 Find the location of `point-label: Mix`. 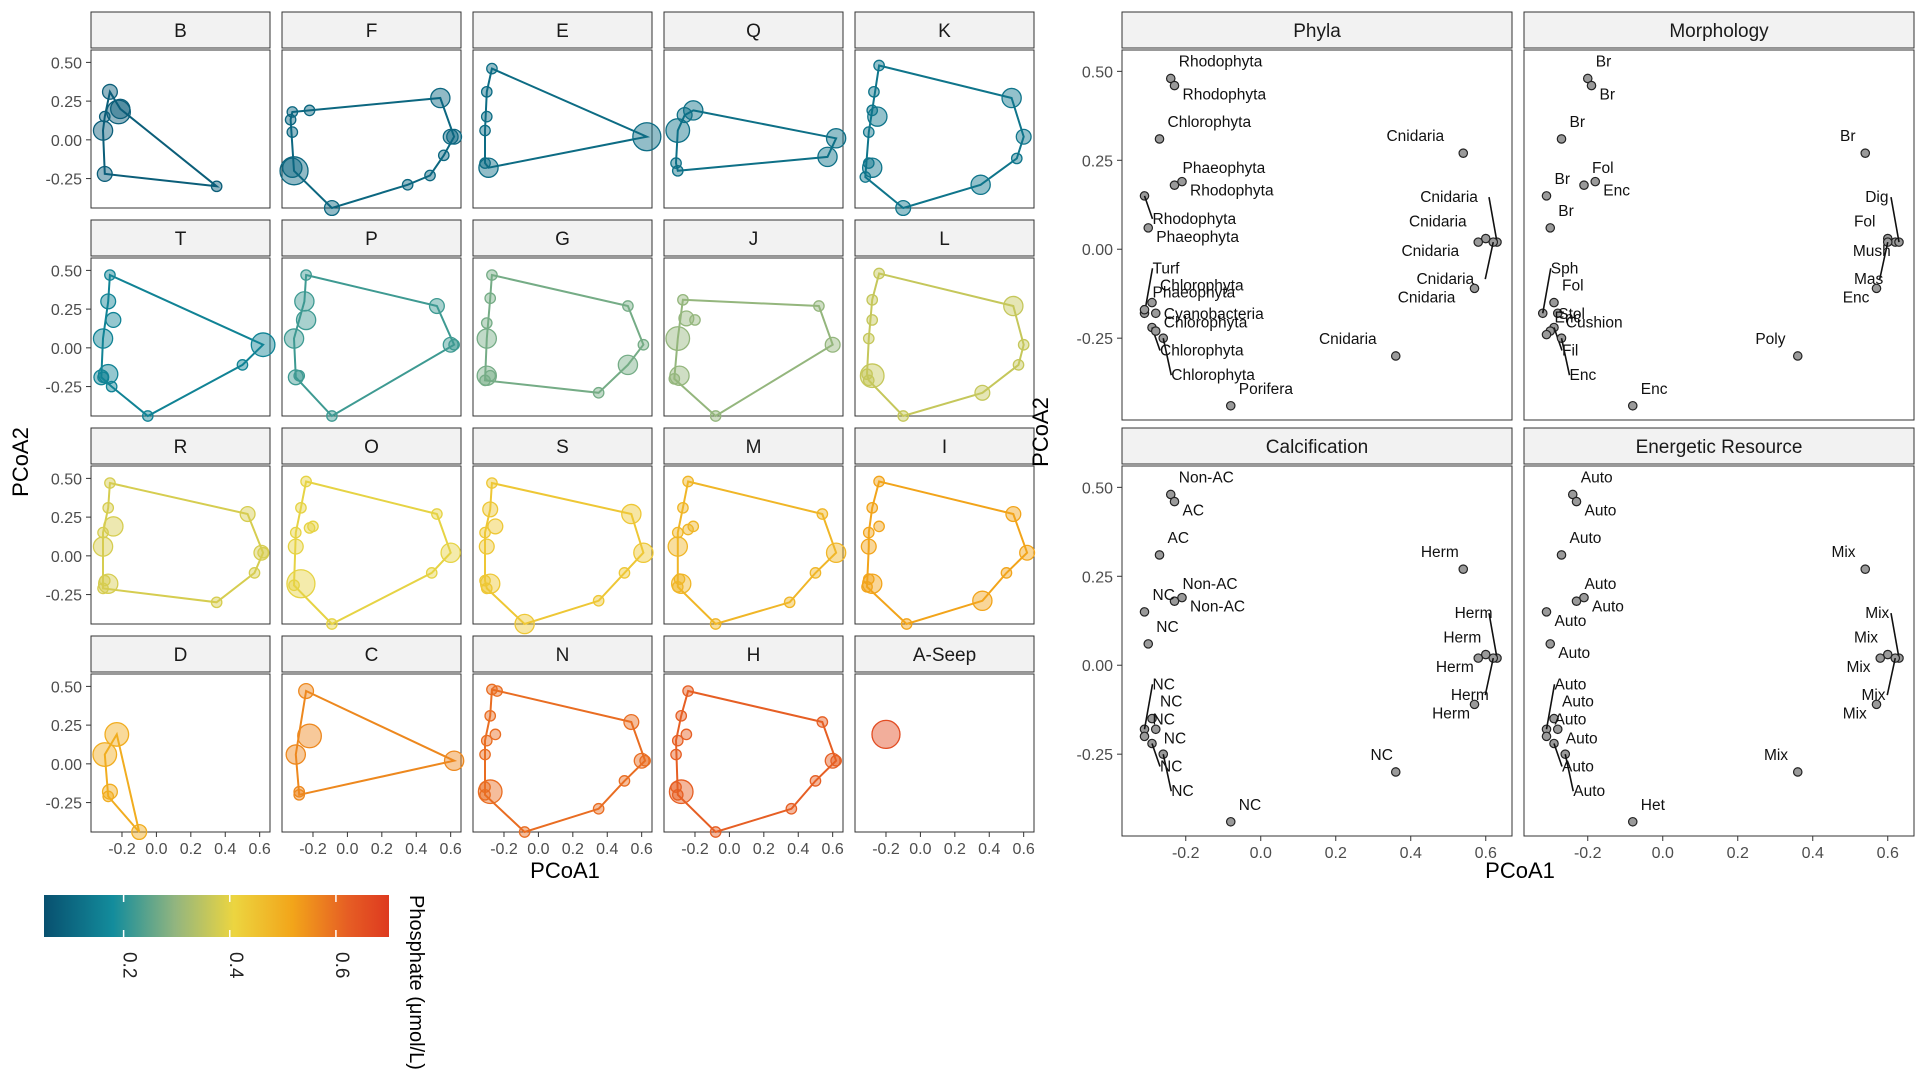

point-label: Mix is located at coordinates (1866, 638).